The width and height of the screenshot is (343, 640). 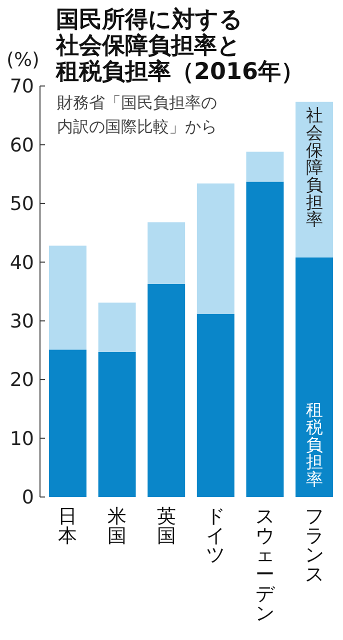 What do you see at coordinates (216, 535) in the screenshot?
I see `x-tick-label: ドイツ` at bounding box center [216, 535].